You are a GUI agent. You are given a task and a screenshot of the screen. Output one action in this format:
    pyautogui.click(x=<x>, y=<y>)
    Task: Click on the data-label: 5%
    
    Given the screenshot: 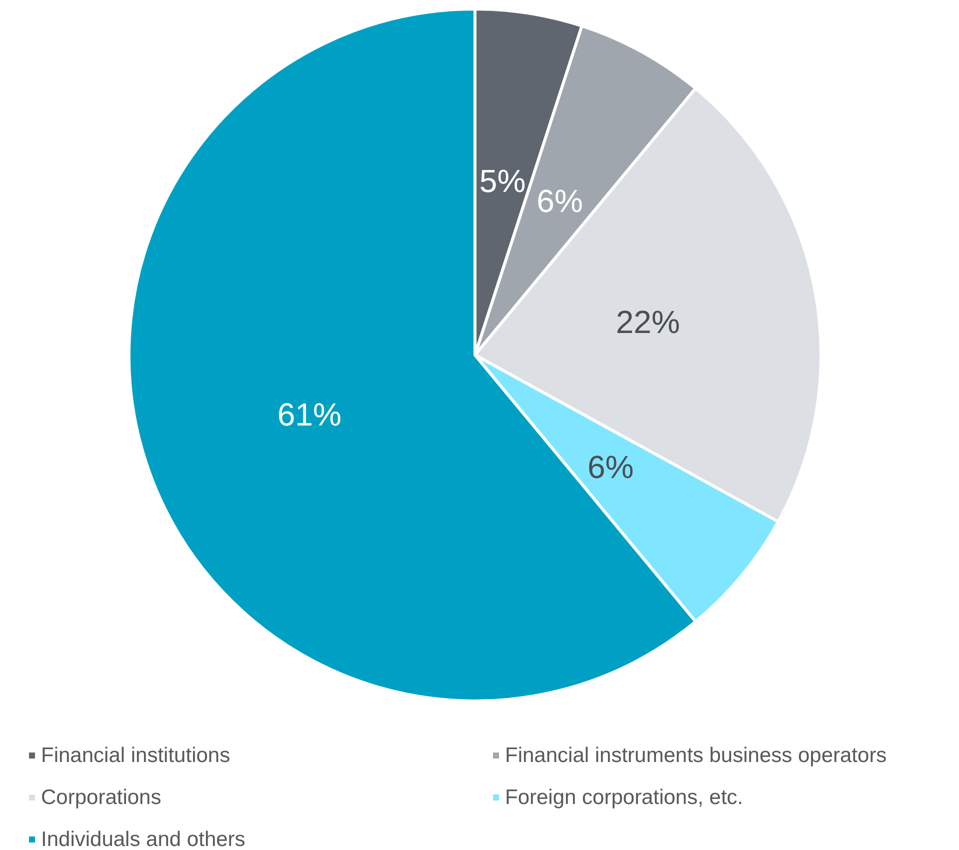 What is the action you would take?
    pyautogui.click(x=502, y=181)
    